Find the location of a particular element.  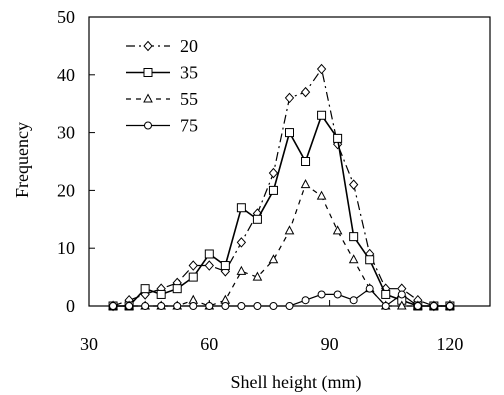

x-tick-label: 60 is located at coordinates (209, 344).